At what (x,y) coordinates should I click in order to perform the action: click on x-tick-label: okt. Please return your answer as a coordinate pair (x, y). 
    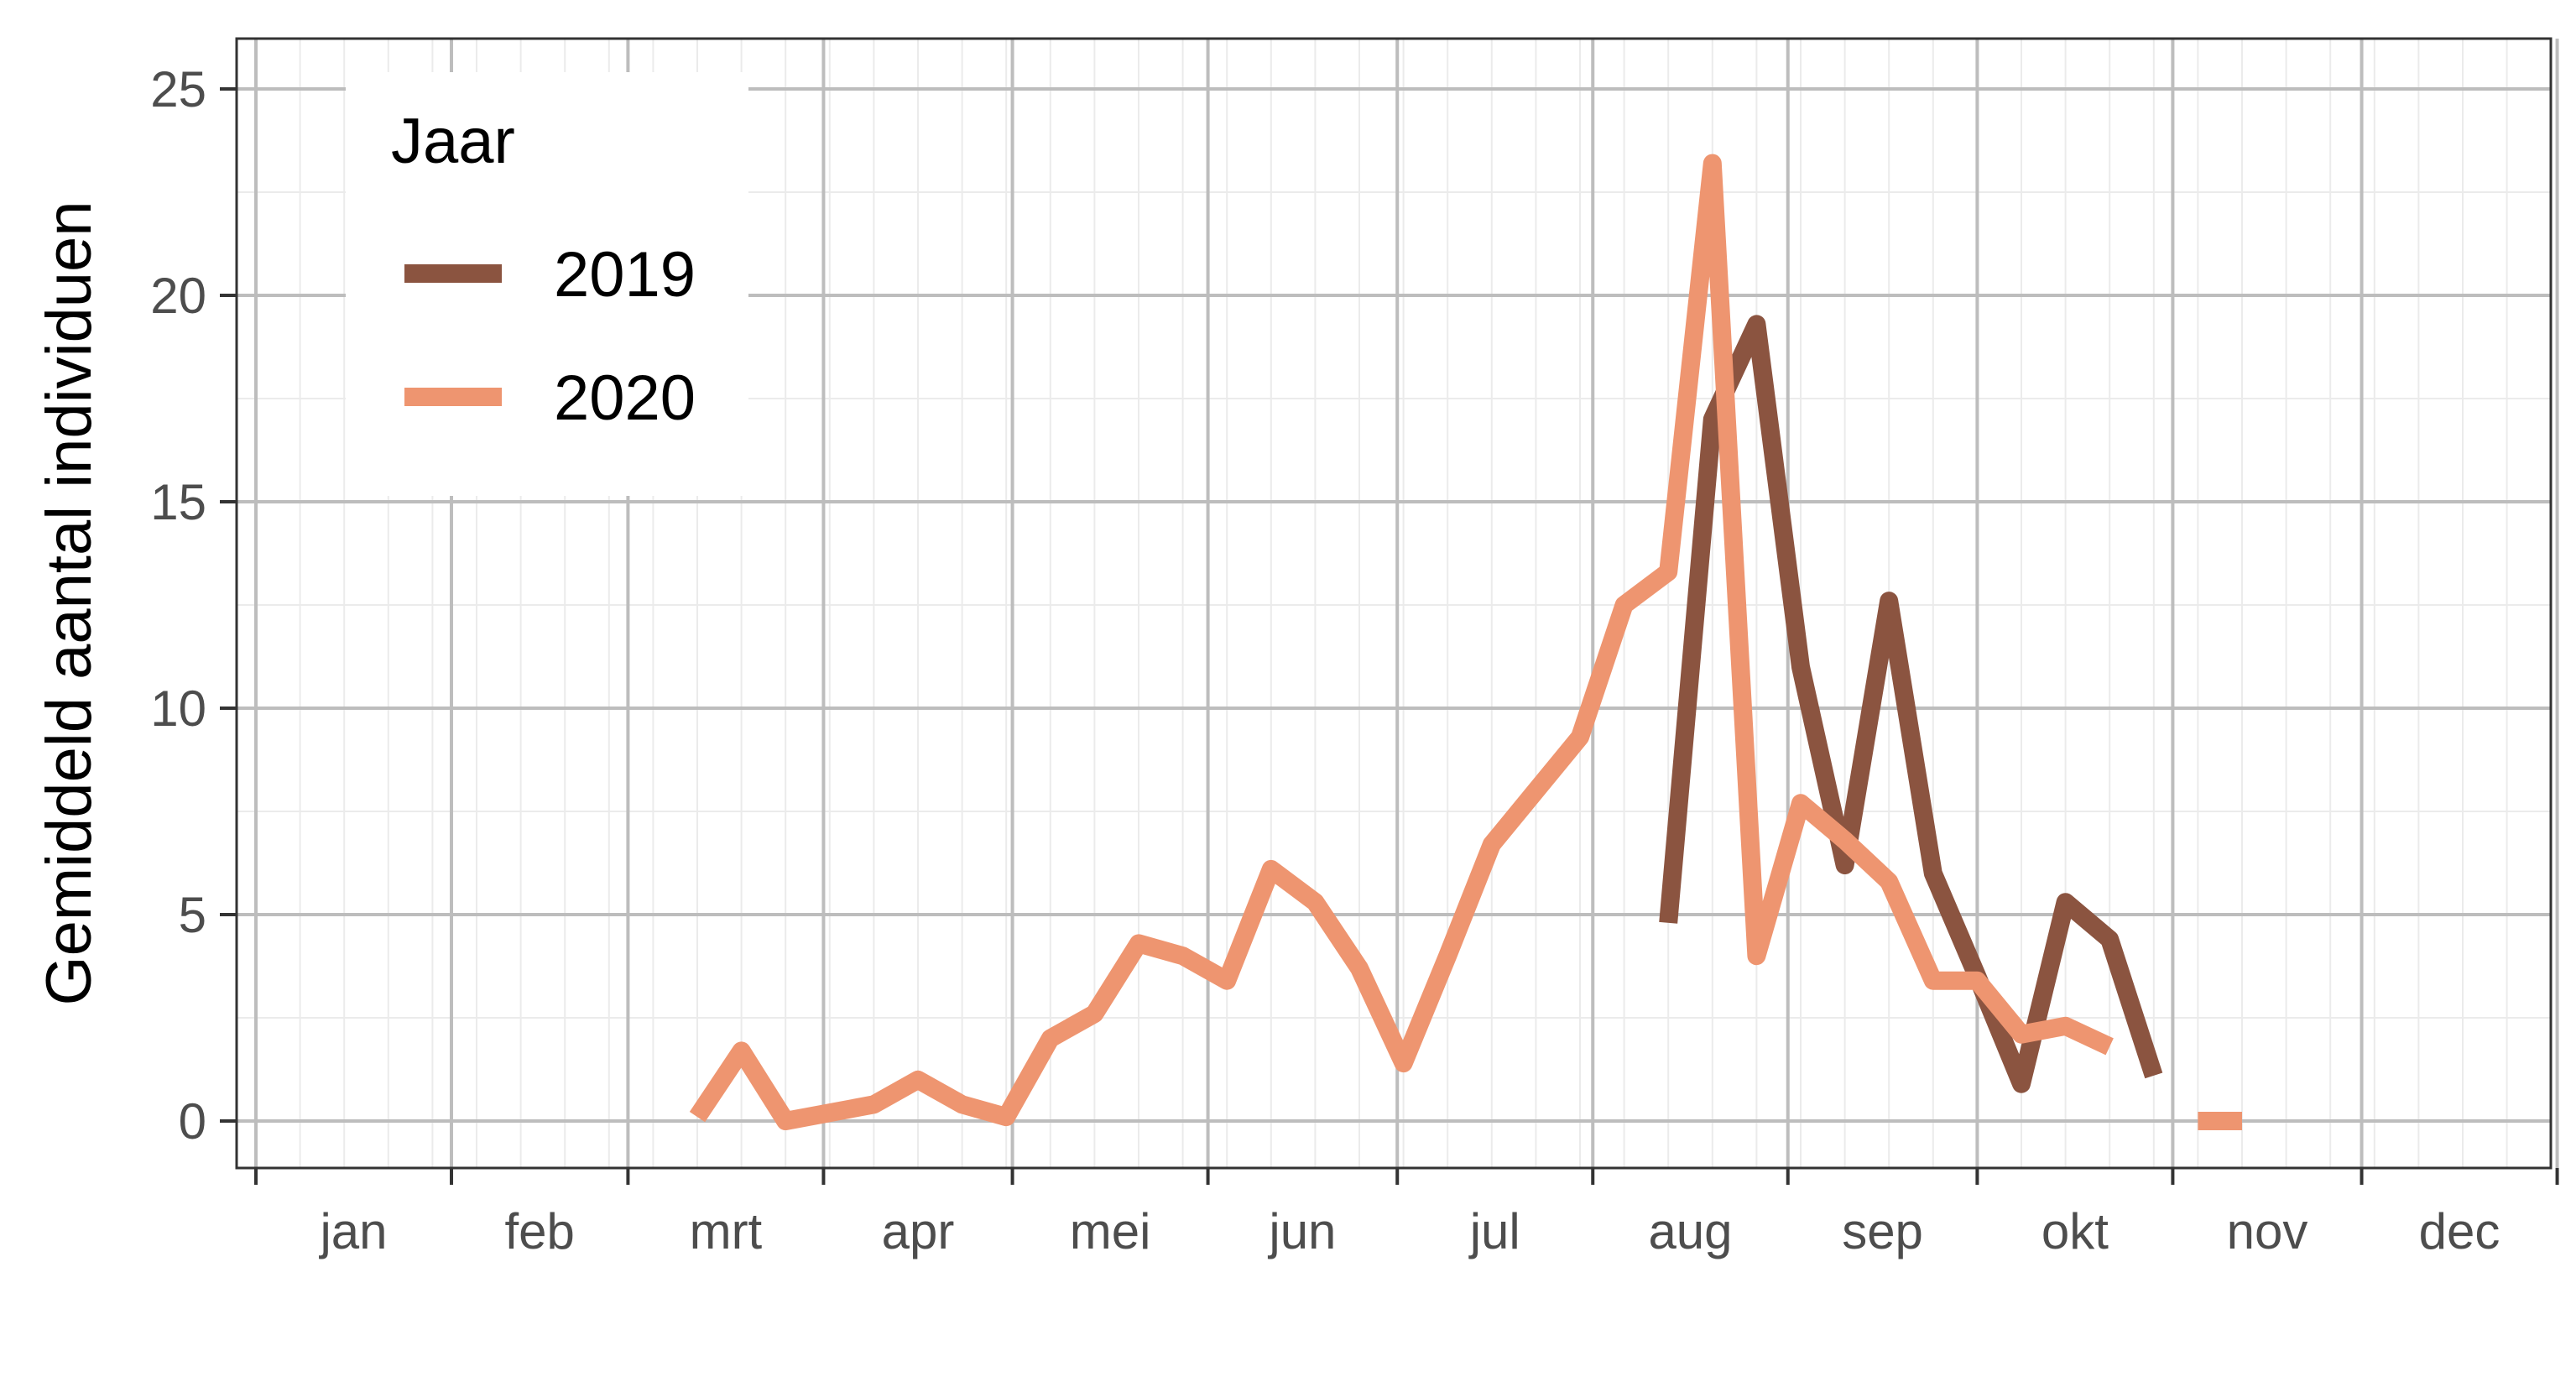
    Looking at the image, I should click on (2075, 1231).